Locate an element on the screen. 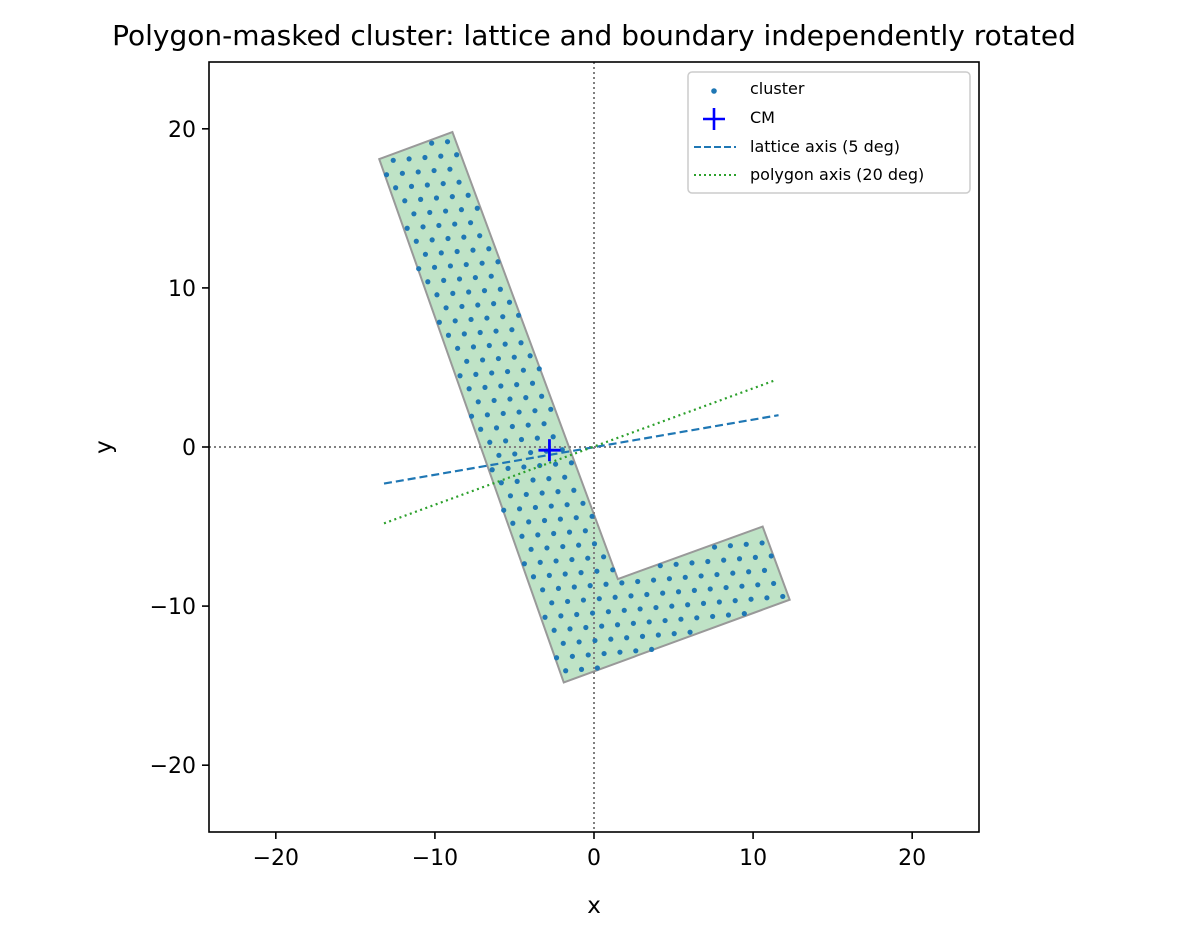 The image size is (1188, 940). legend-label-lattice-axis: lattice axis (5 deg) is located at coordinates (825, 146).